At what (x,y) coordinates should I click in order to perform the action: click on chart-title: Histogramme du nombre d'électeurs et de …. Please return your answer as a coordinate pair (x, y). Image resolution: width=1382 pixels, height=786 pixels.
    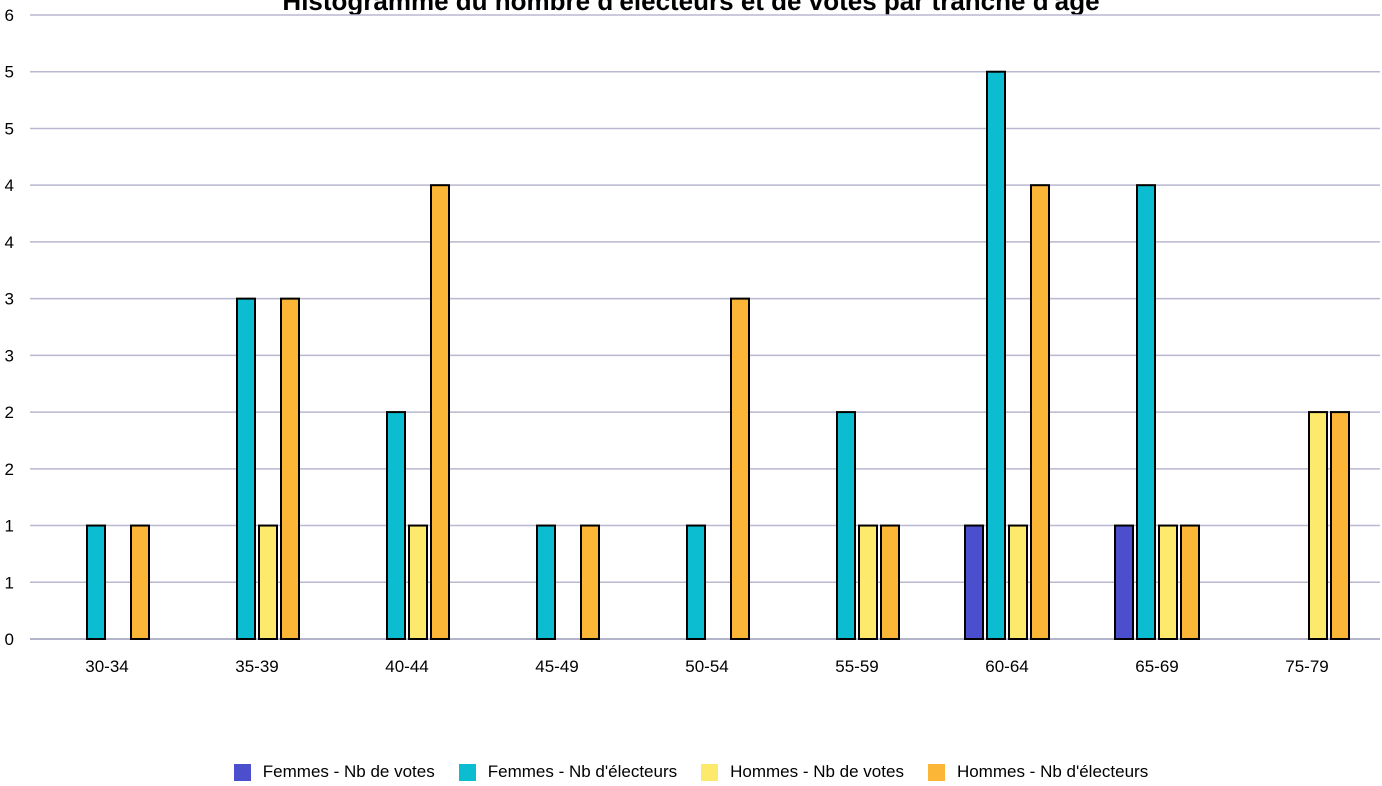
    Looking at the image, I should click on (690, 8).